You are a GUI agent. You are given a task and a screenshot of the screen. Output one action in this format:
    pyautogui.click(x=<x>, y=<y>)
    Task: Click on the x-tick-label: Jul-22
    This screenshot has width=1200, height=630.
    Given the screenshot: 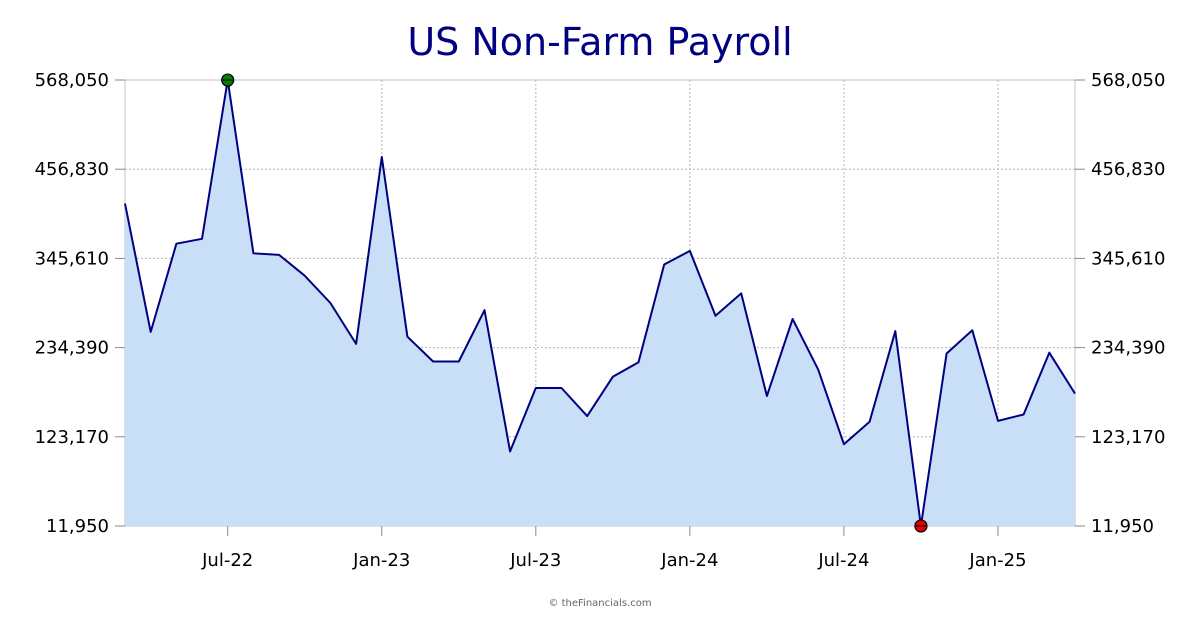 What is the action you would take?
    pyautogui.click(x=227, y=560)
    